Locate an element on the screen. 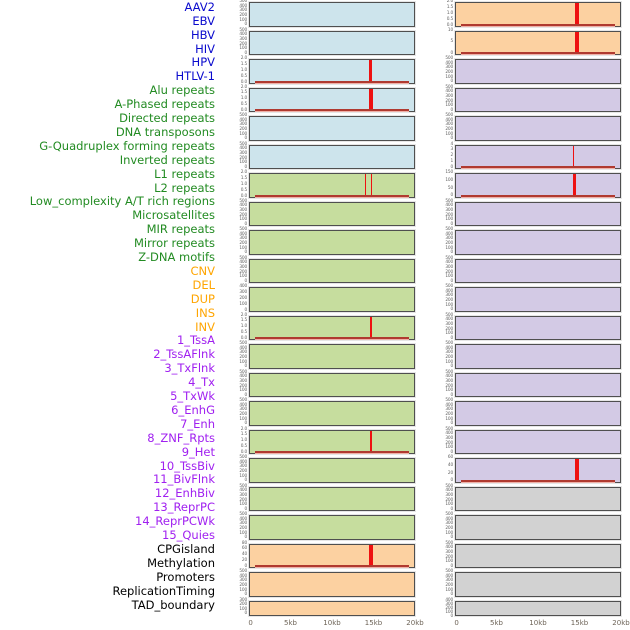 The height and width of the screenshot is (630, 630). track-label: INS is located at coordinates (205, 312).